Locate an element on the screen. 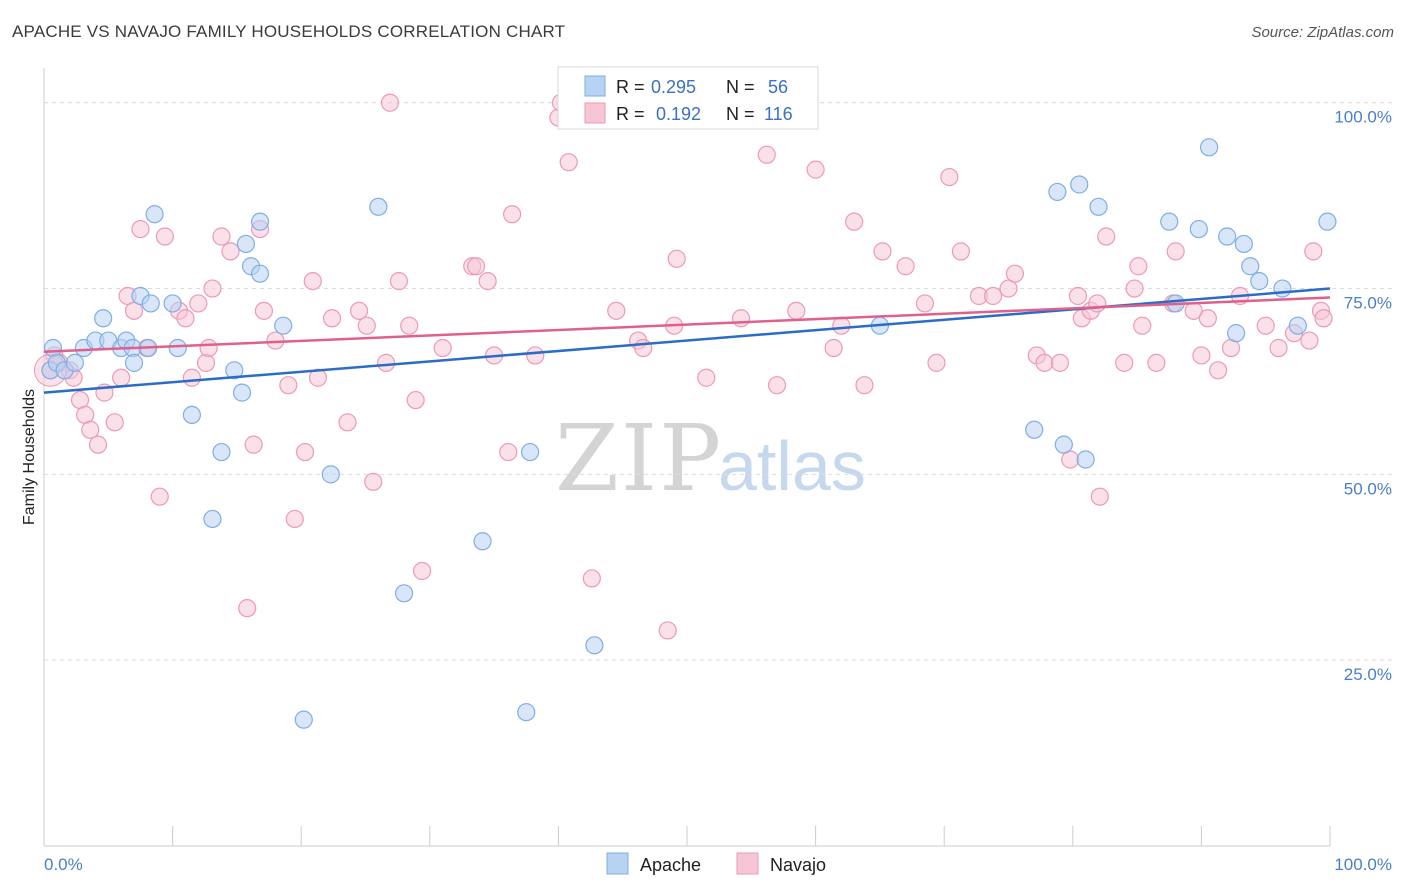 The image size is (1406, 892). navajo-trend-line is located at coordinates (687, 324).